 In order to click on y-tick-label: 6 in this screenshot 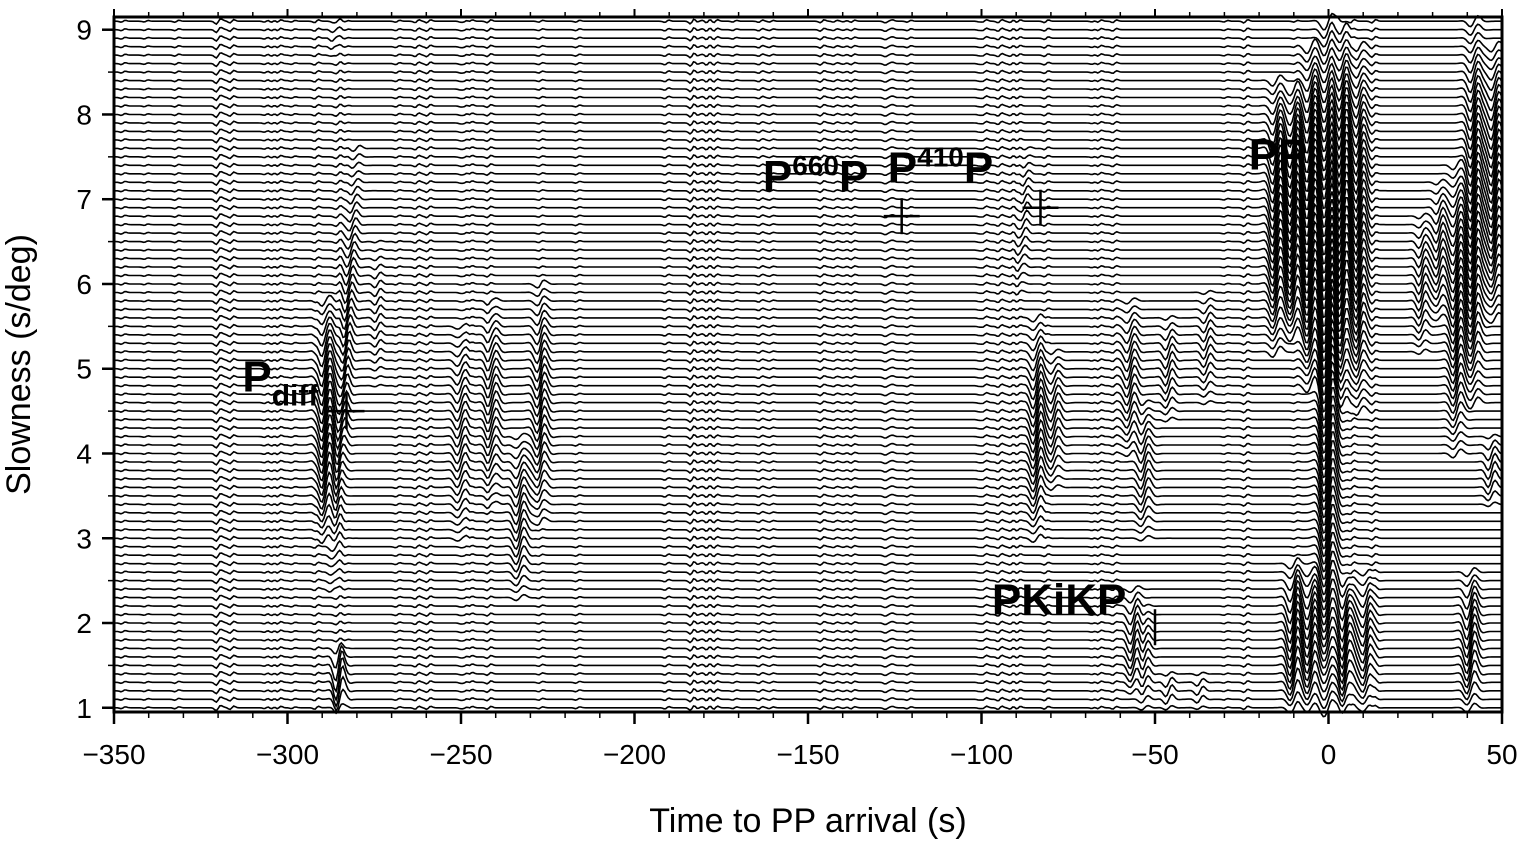, I will do `click(84, 284)`.